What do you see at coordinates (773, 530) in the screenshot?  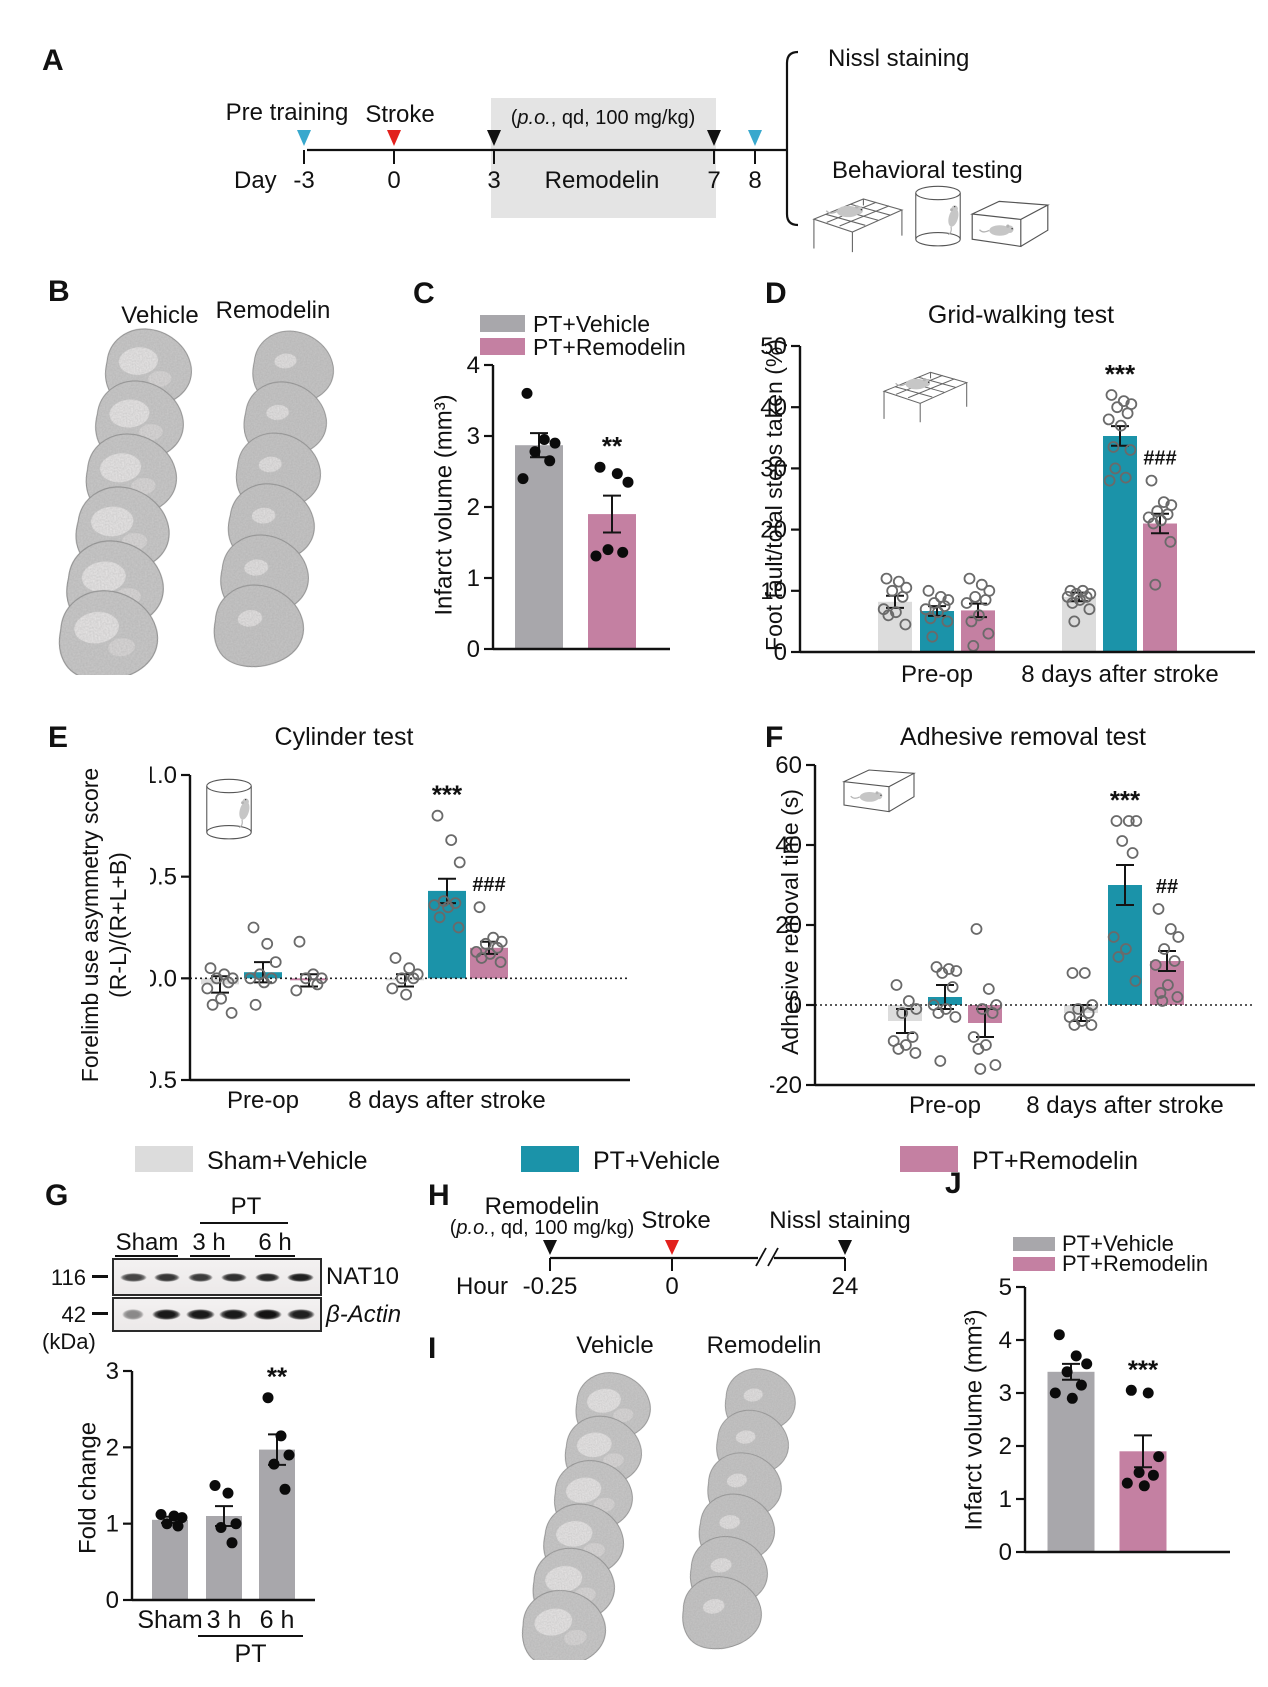 I see `svg-text: 20` at bounding box center [773, 530].